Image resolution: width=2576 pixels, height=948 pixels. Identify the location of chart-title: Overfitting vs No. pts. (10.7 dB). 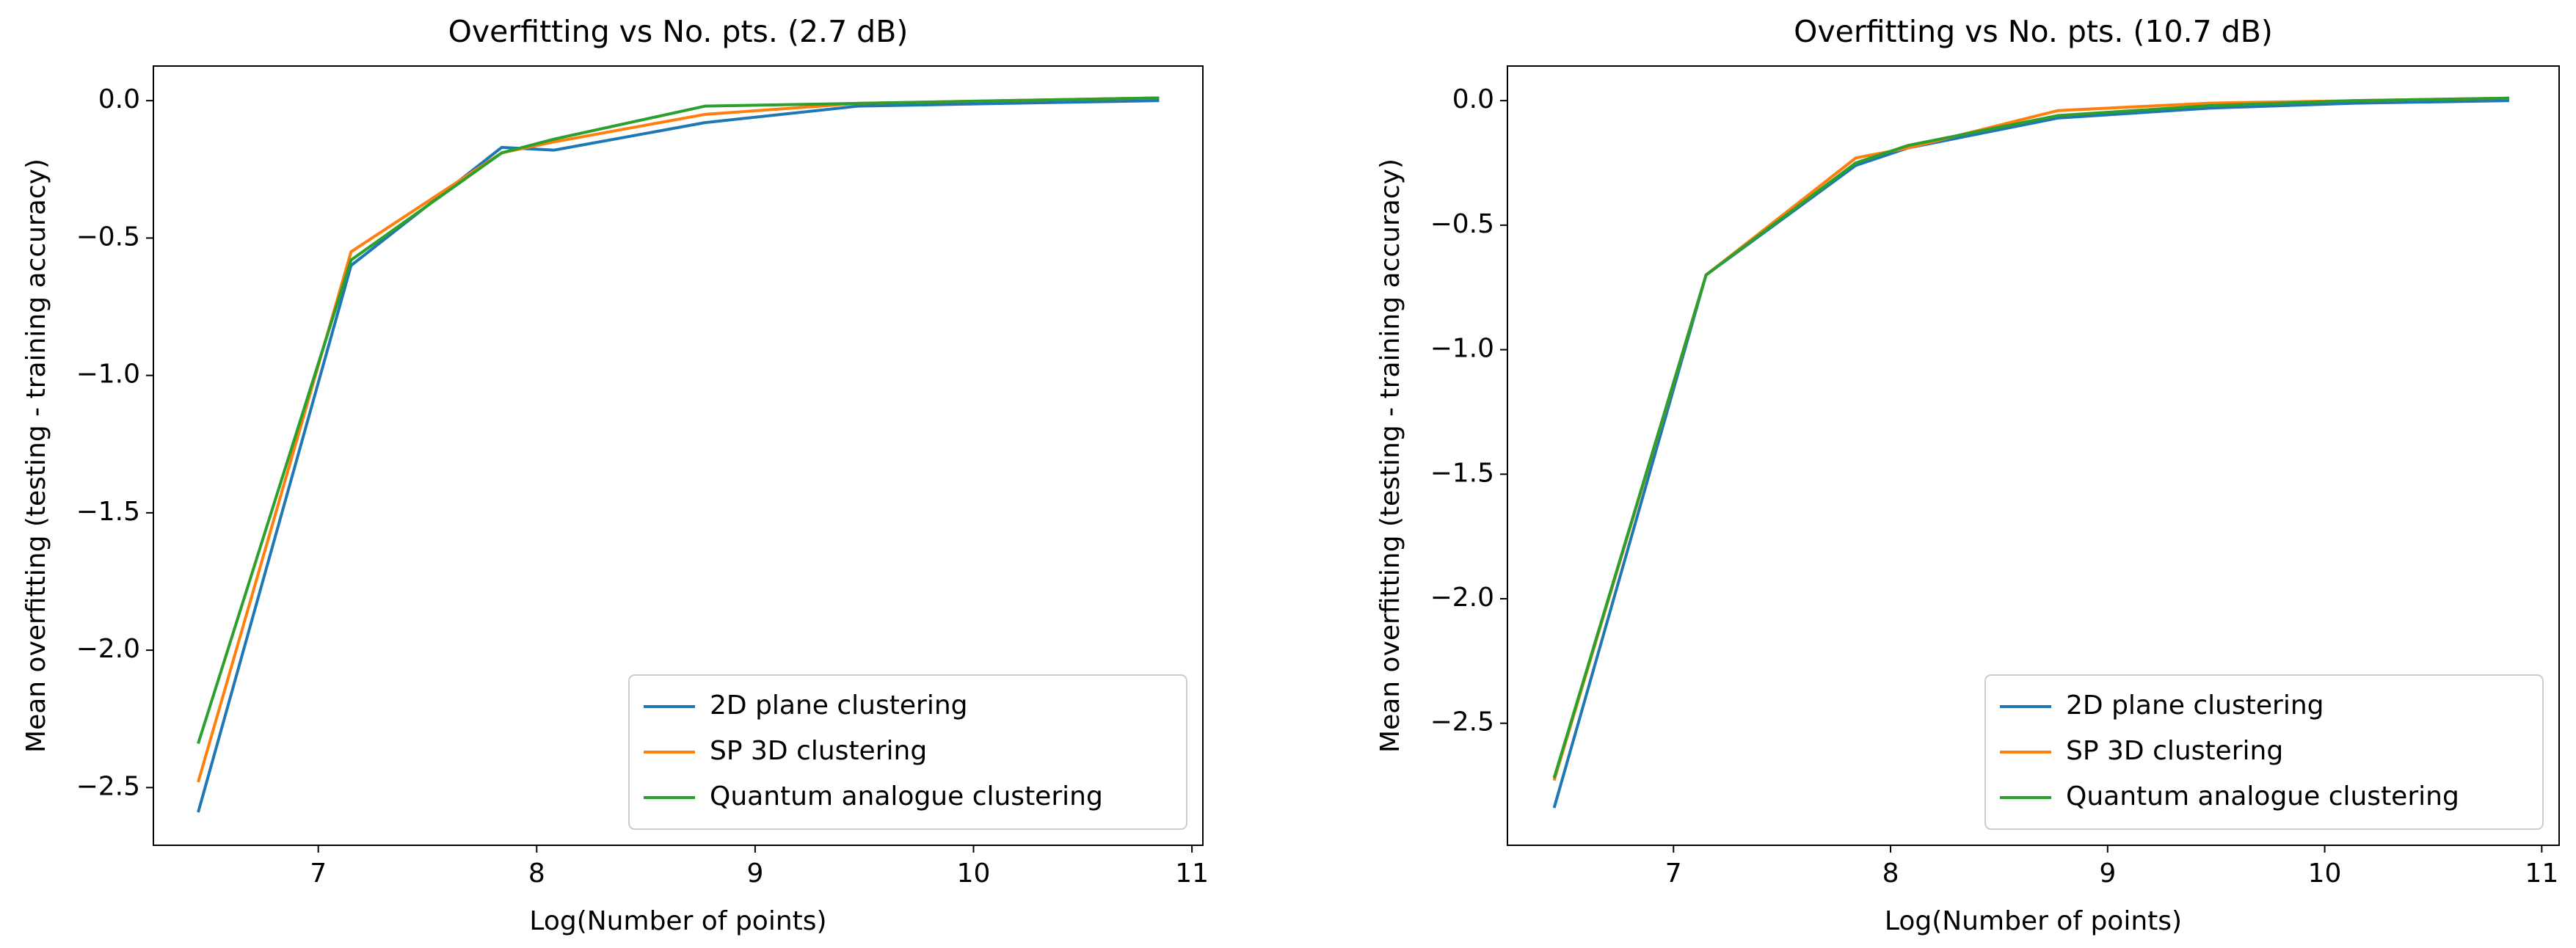
(2033, 31).